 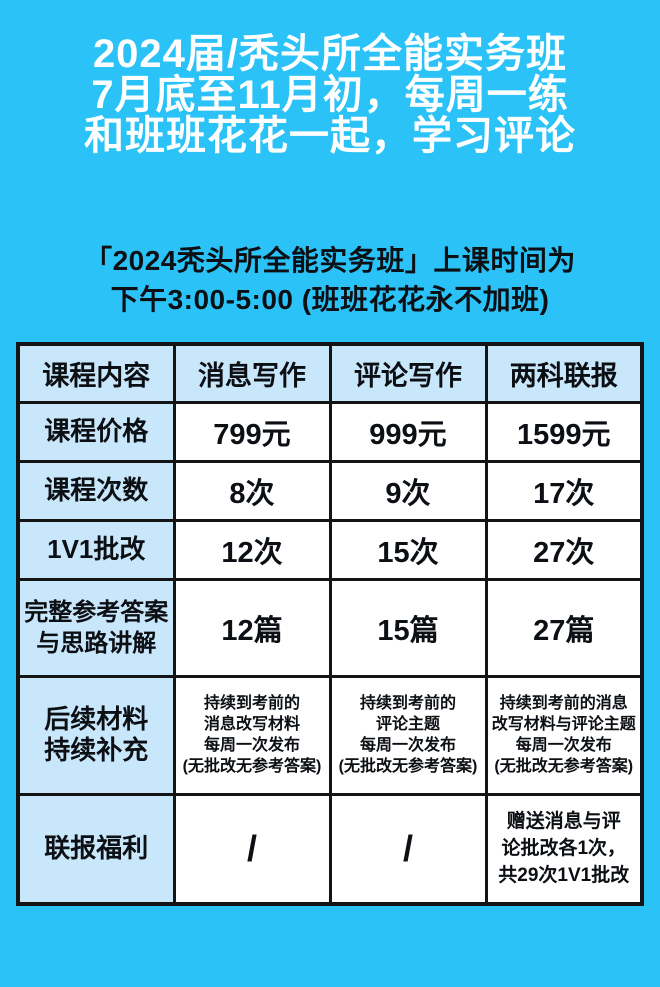 What do you see at coordinates (252, 627) in the screenshot?
I see `answers-cell-news: 12篇` at bounding box center [252, 627].